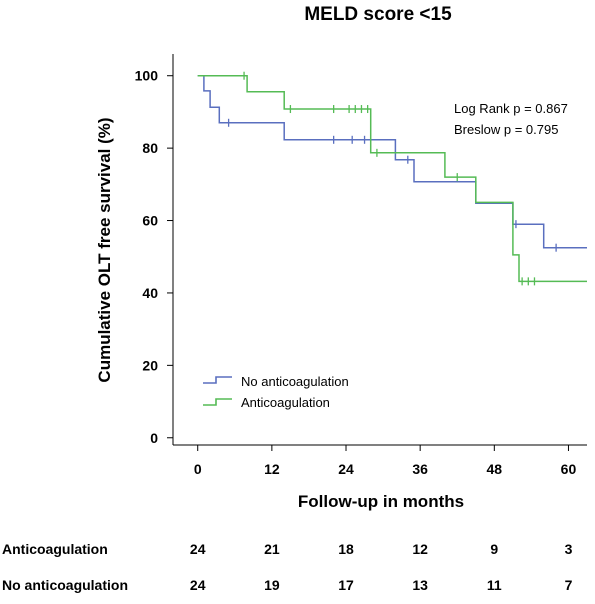 This screenshot has height=604, width=595. Describe the element at coordinates (217, 380) in the screenshot. I see `legend-line-no-anticoagulation` at that location.